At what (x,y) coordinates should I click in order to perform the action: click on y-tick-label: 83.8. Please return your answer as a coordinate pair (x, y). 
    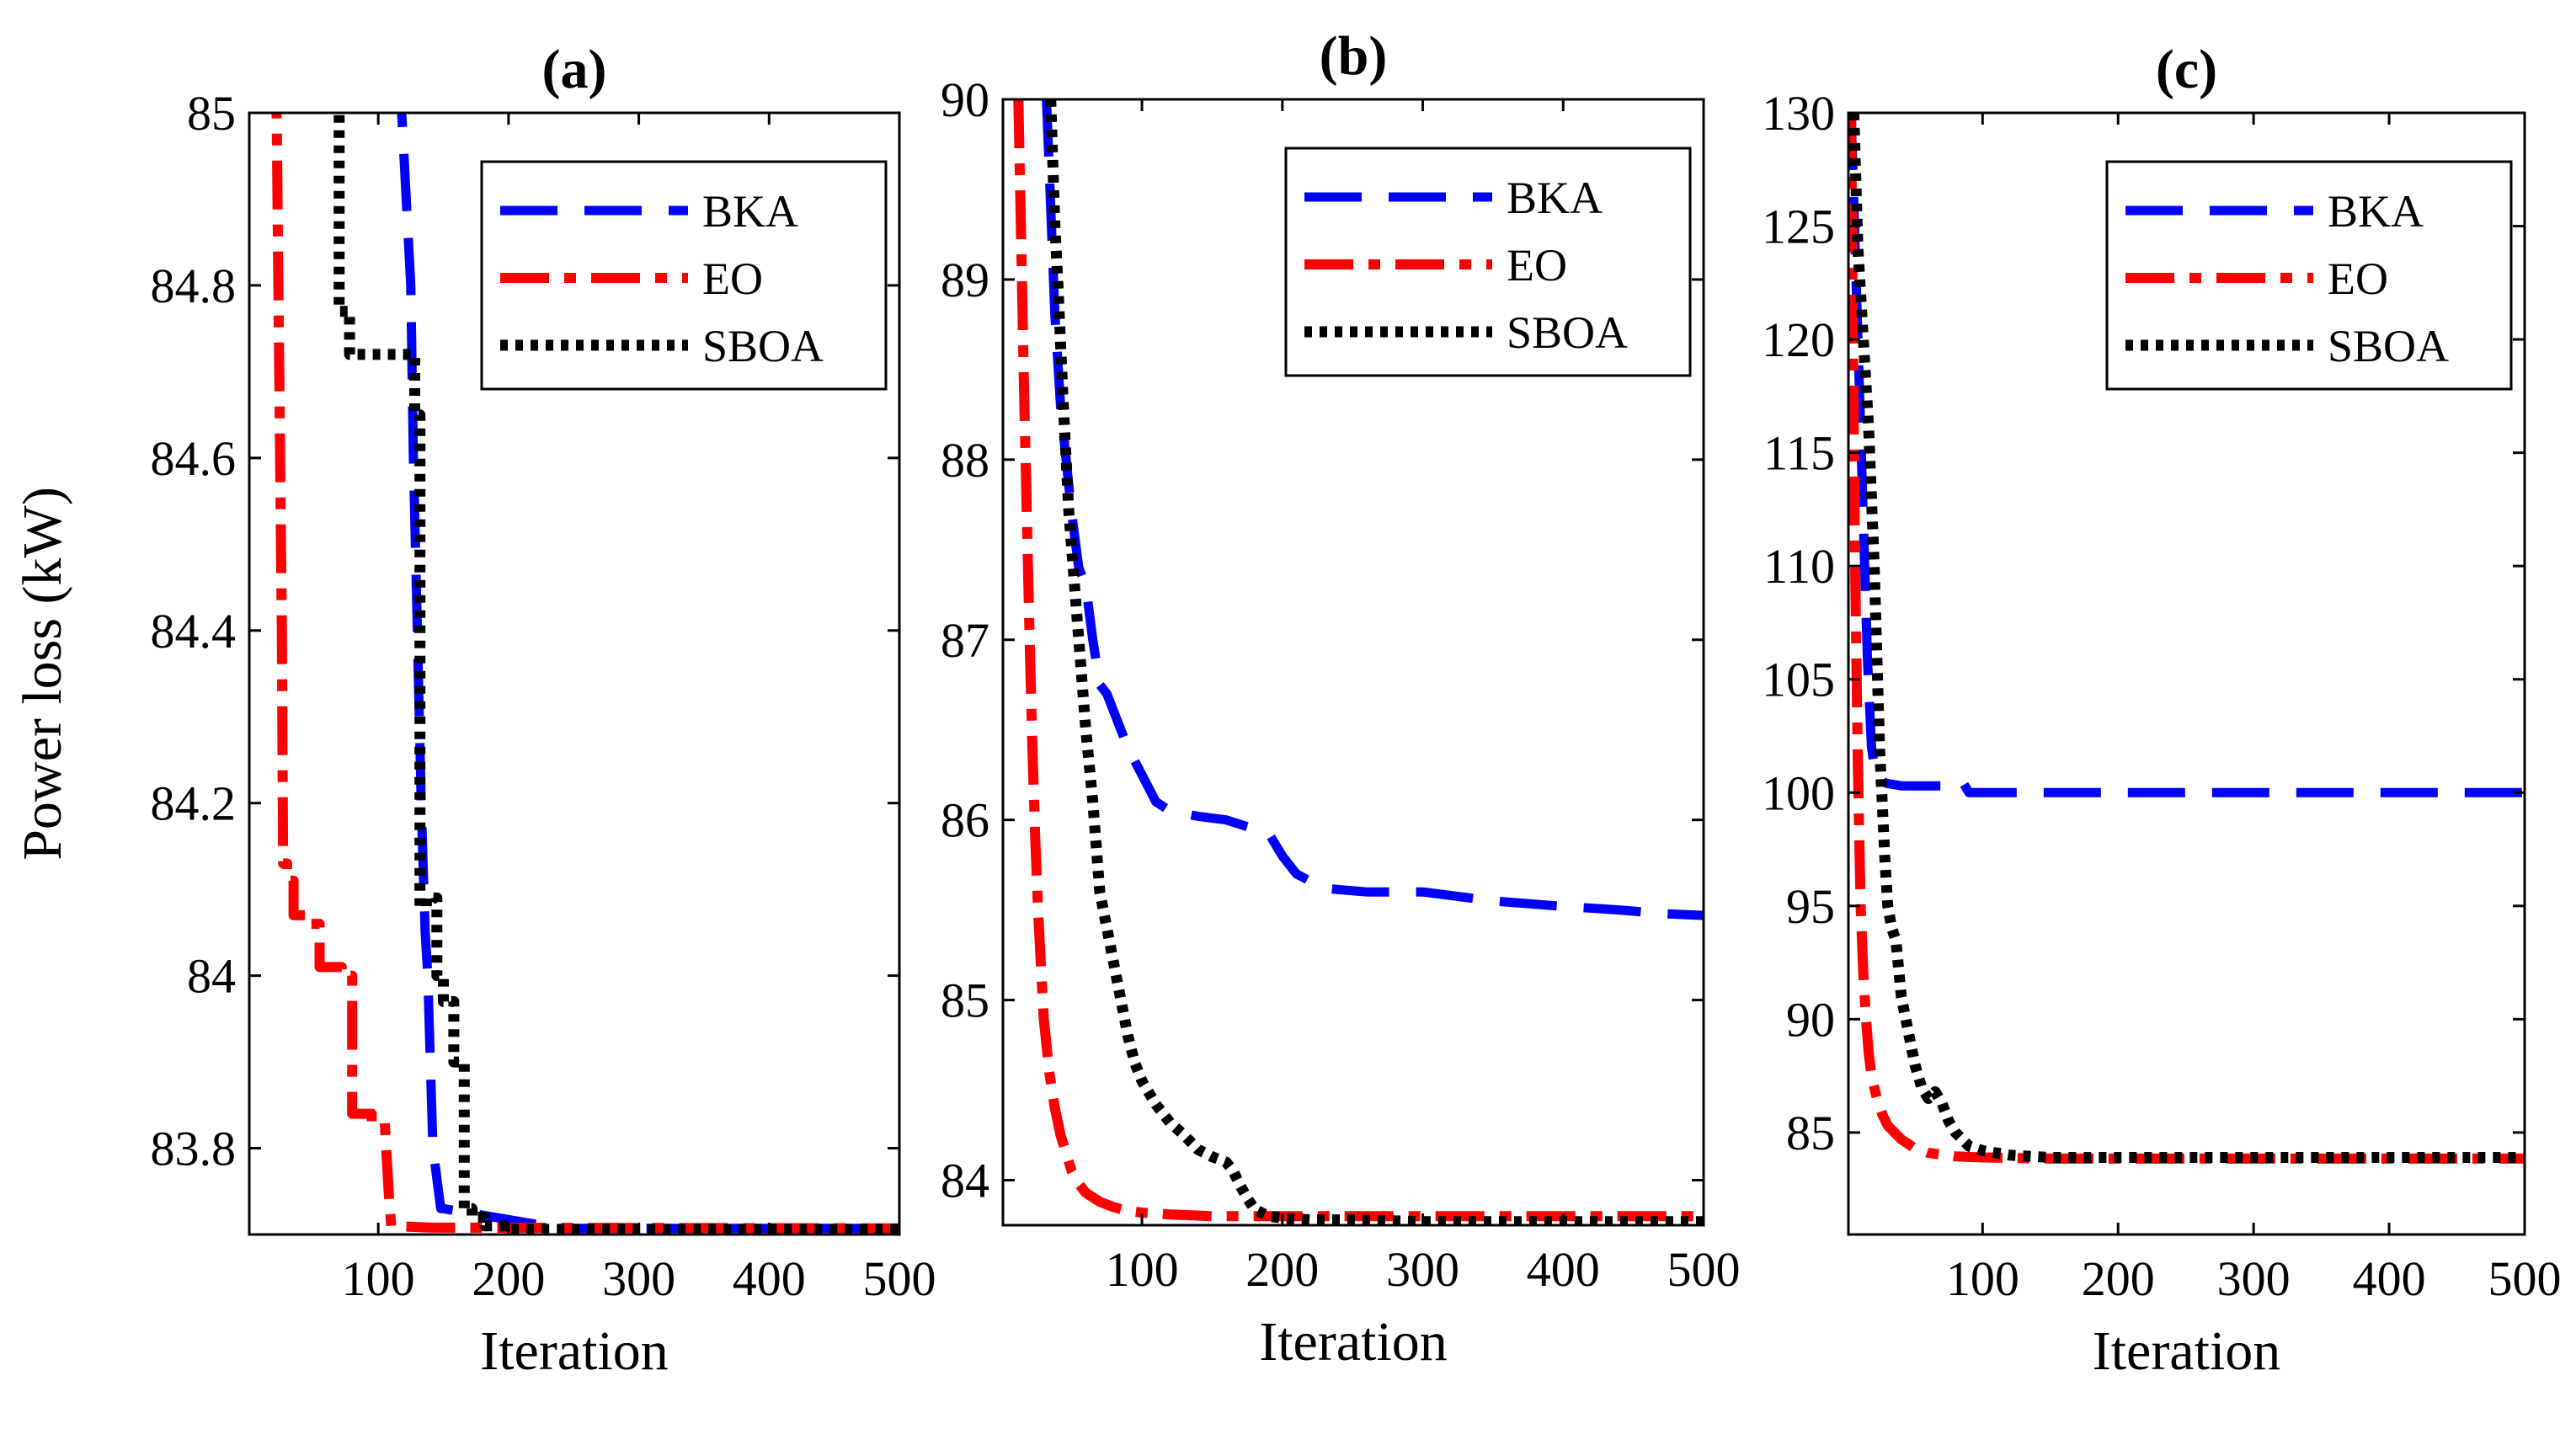
    Looking at the image, I should click on (194, 1149).